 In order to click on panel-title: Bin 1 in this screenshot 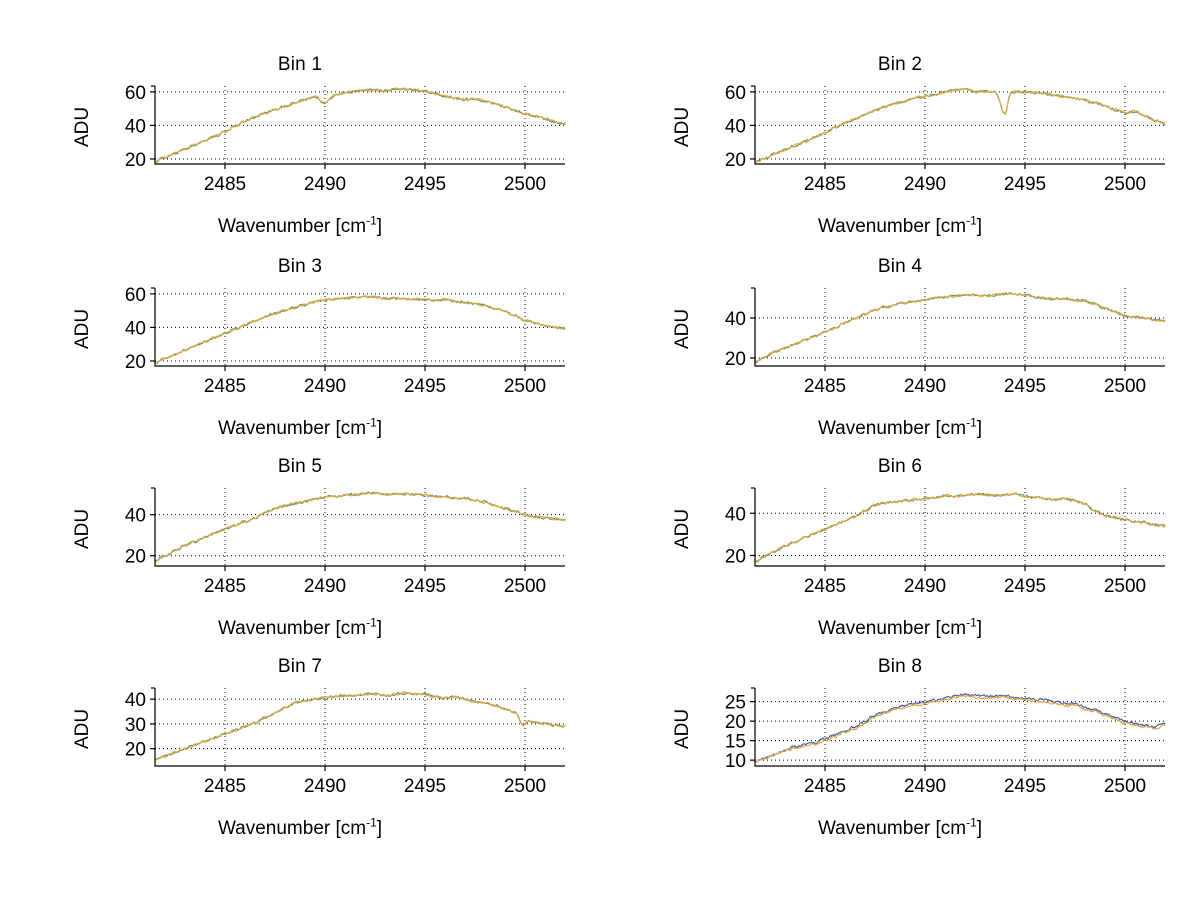, I will do `click(300, 64)`.